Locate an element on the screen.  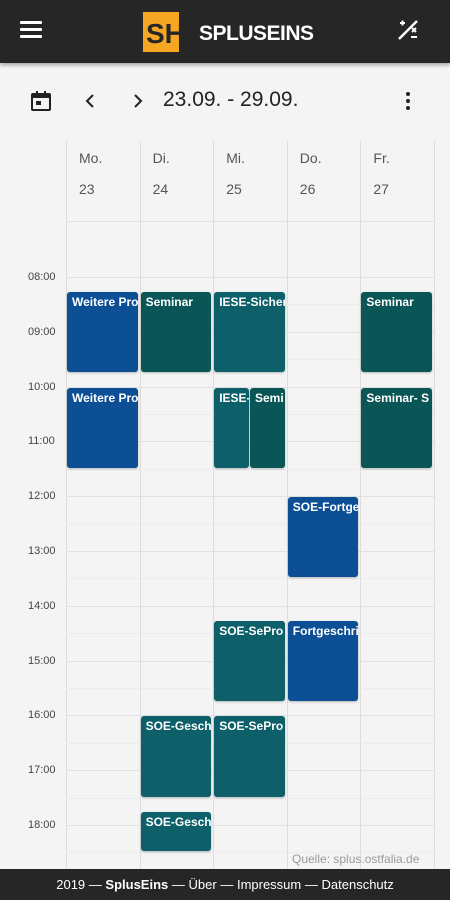
day-name: Fr. is located at coordinates (381, 158).